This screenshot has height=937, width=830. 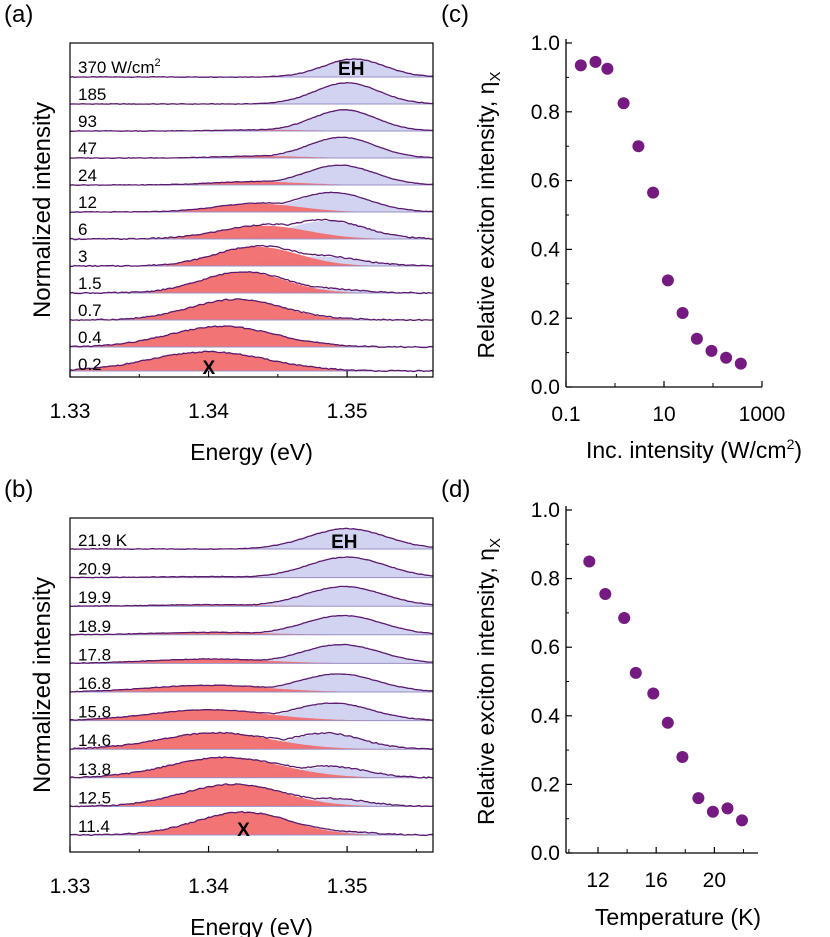 What do you see at coordinates (694, 449) in the screenshot?
I see `x-axis-title: Inc. intensity (W/cm2)` at bounding box center [694, 449].